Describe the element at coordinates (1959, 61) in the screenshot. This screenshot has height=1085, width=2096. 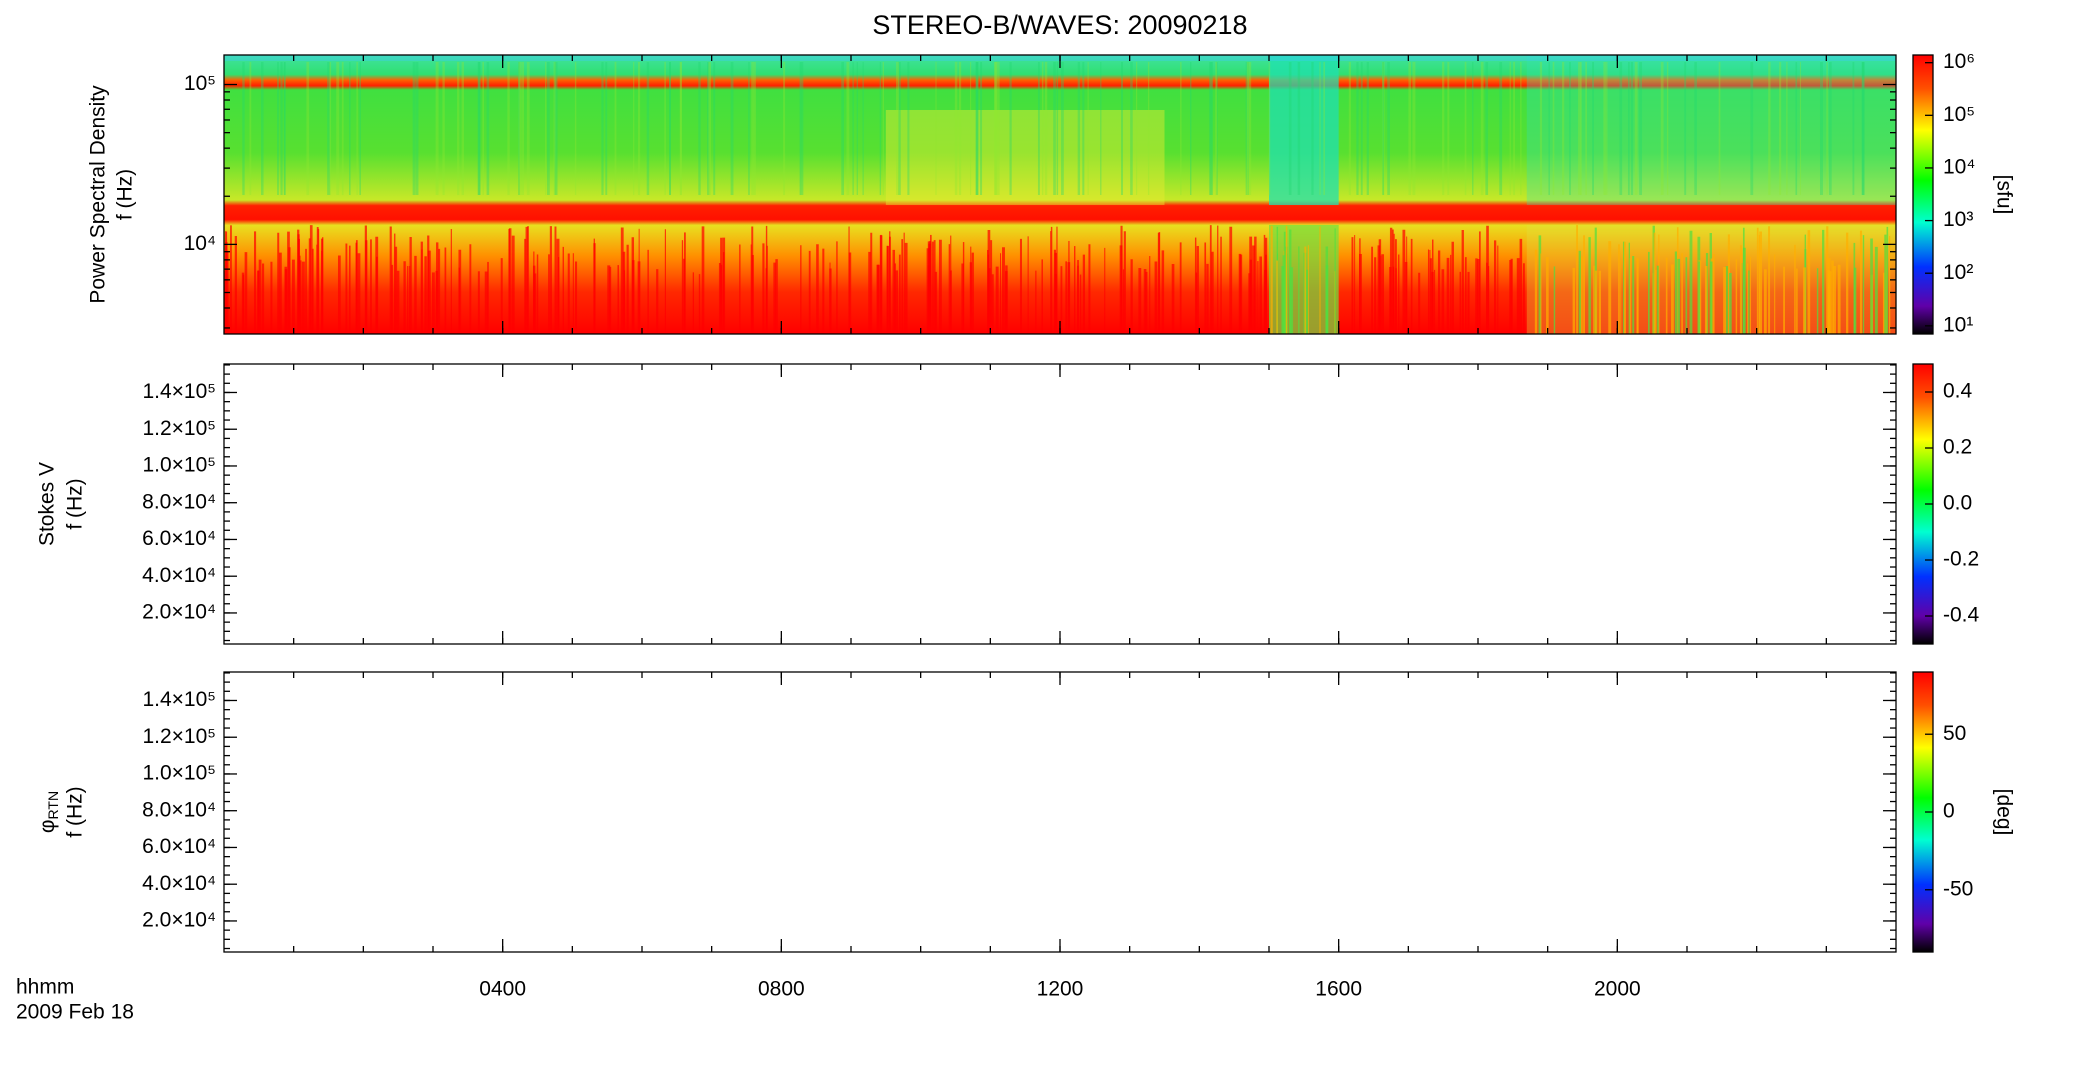
I see `colorbar-tick-label: 10⁶` at that location.